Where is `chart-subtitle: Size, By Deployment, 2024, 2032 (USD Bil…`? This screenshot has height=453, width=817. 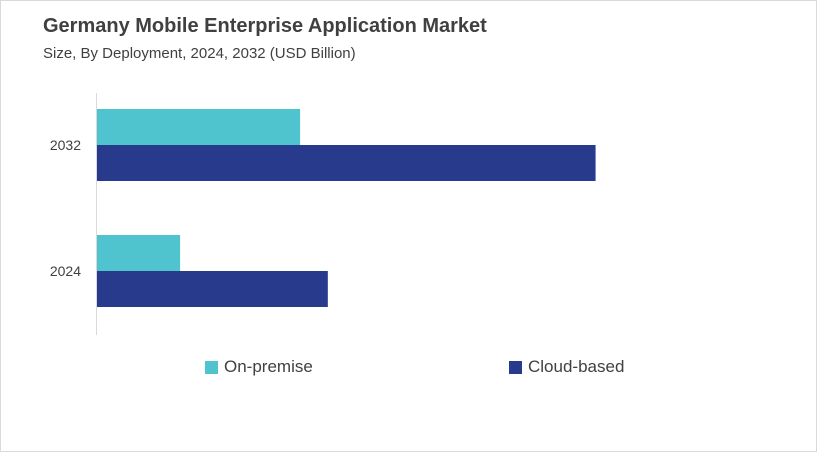 chart-subtitle: Size, By Deployment, 2024, 2032 (USD Bil… is located at coordinates (199, 53).